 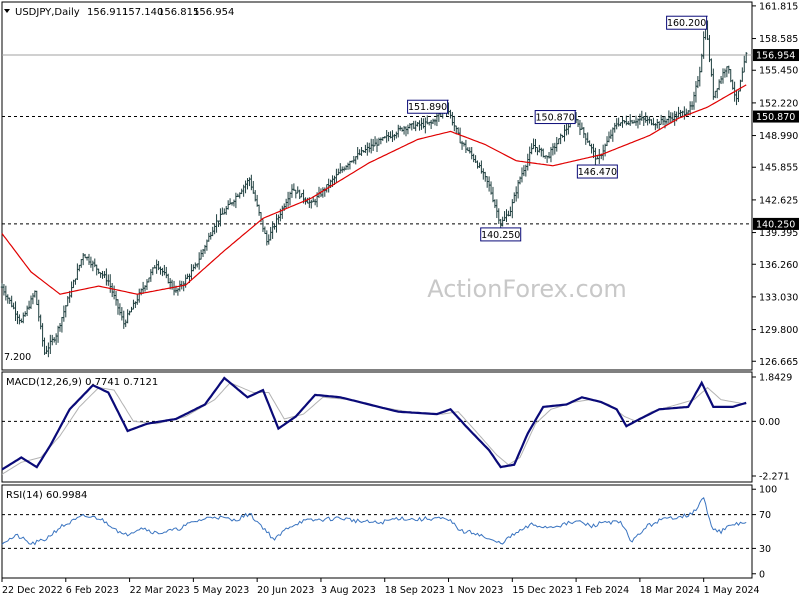 I want to click on macd-title: MACD(12,26,9) 0.7741 0.7121, so click(x=82, y=382).